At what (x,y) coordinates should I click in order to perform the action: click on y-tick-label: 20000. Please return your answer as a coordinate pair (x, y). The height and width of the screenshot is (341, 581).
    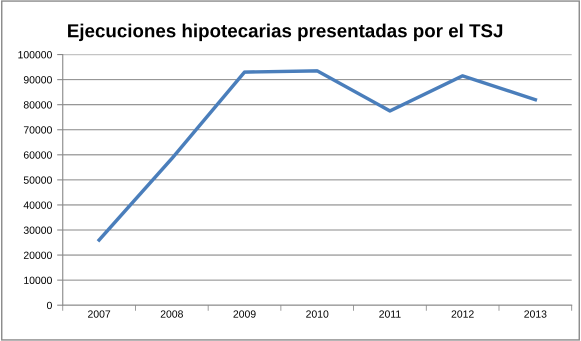
    Looking at the image, I should click on (38, 255).